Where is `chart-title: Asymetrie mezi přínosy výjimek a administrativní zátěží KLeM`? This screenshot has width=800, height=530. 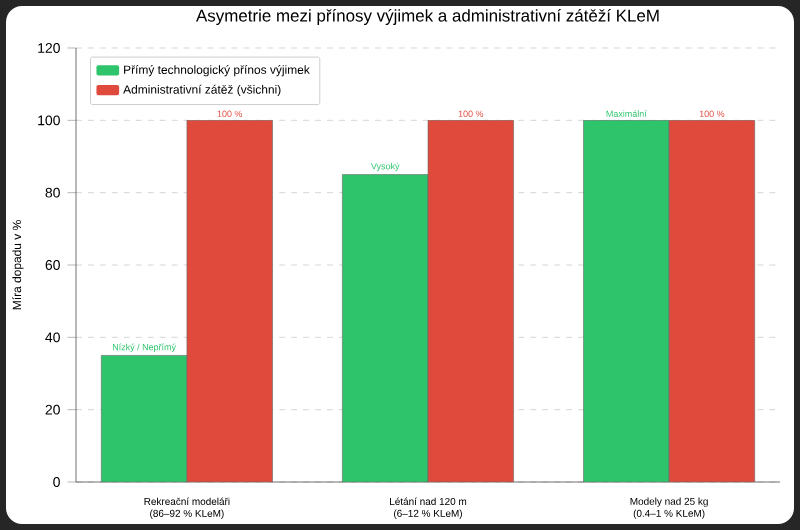
chart-title: Asymetrie mezi přínosy výjimek a administrativní zátěží KLeM is located at coordinates (427, 17).